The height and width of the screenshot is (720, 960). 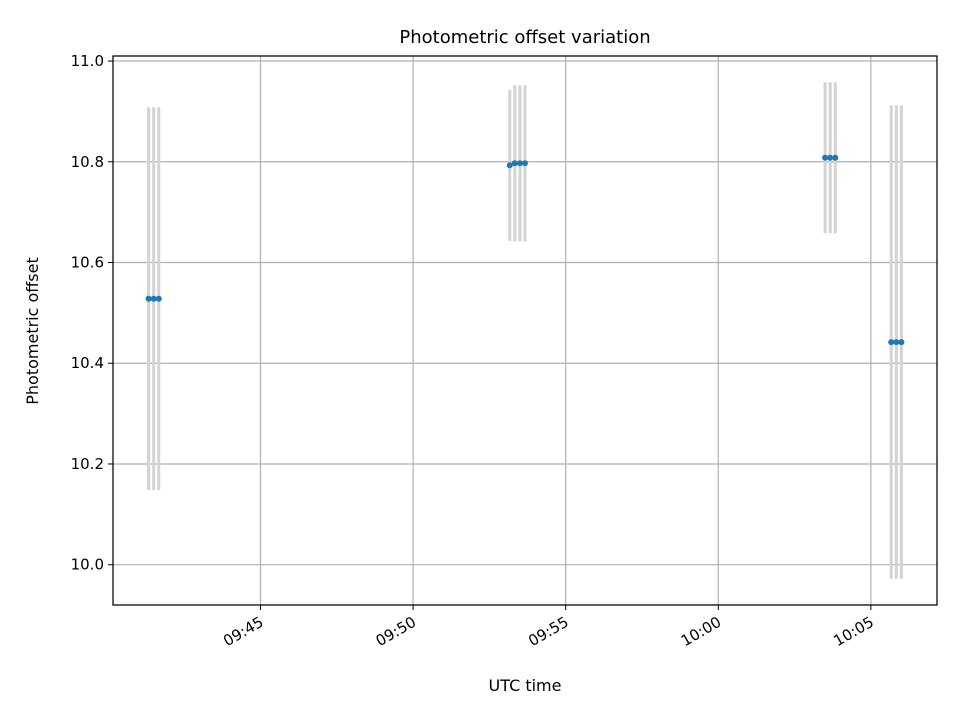 I want to click on y-tick-label: 10.6, so click(x=87, y=263).